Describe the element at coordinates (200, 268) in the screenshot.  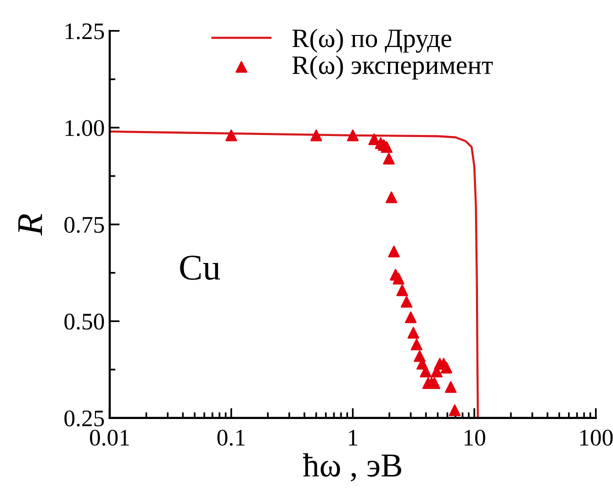
I see `annotation: Cu` at that location.